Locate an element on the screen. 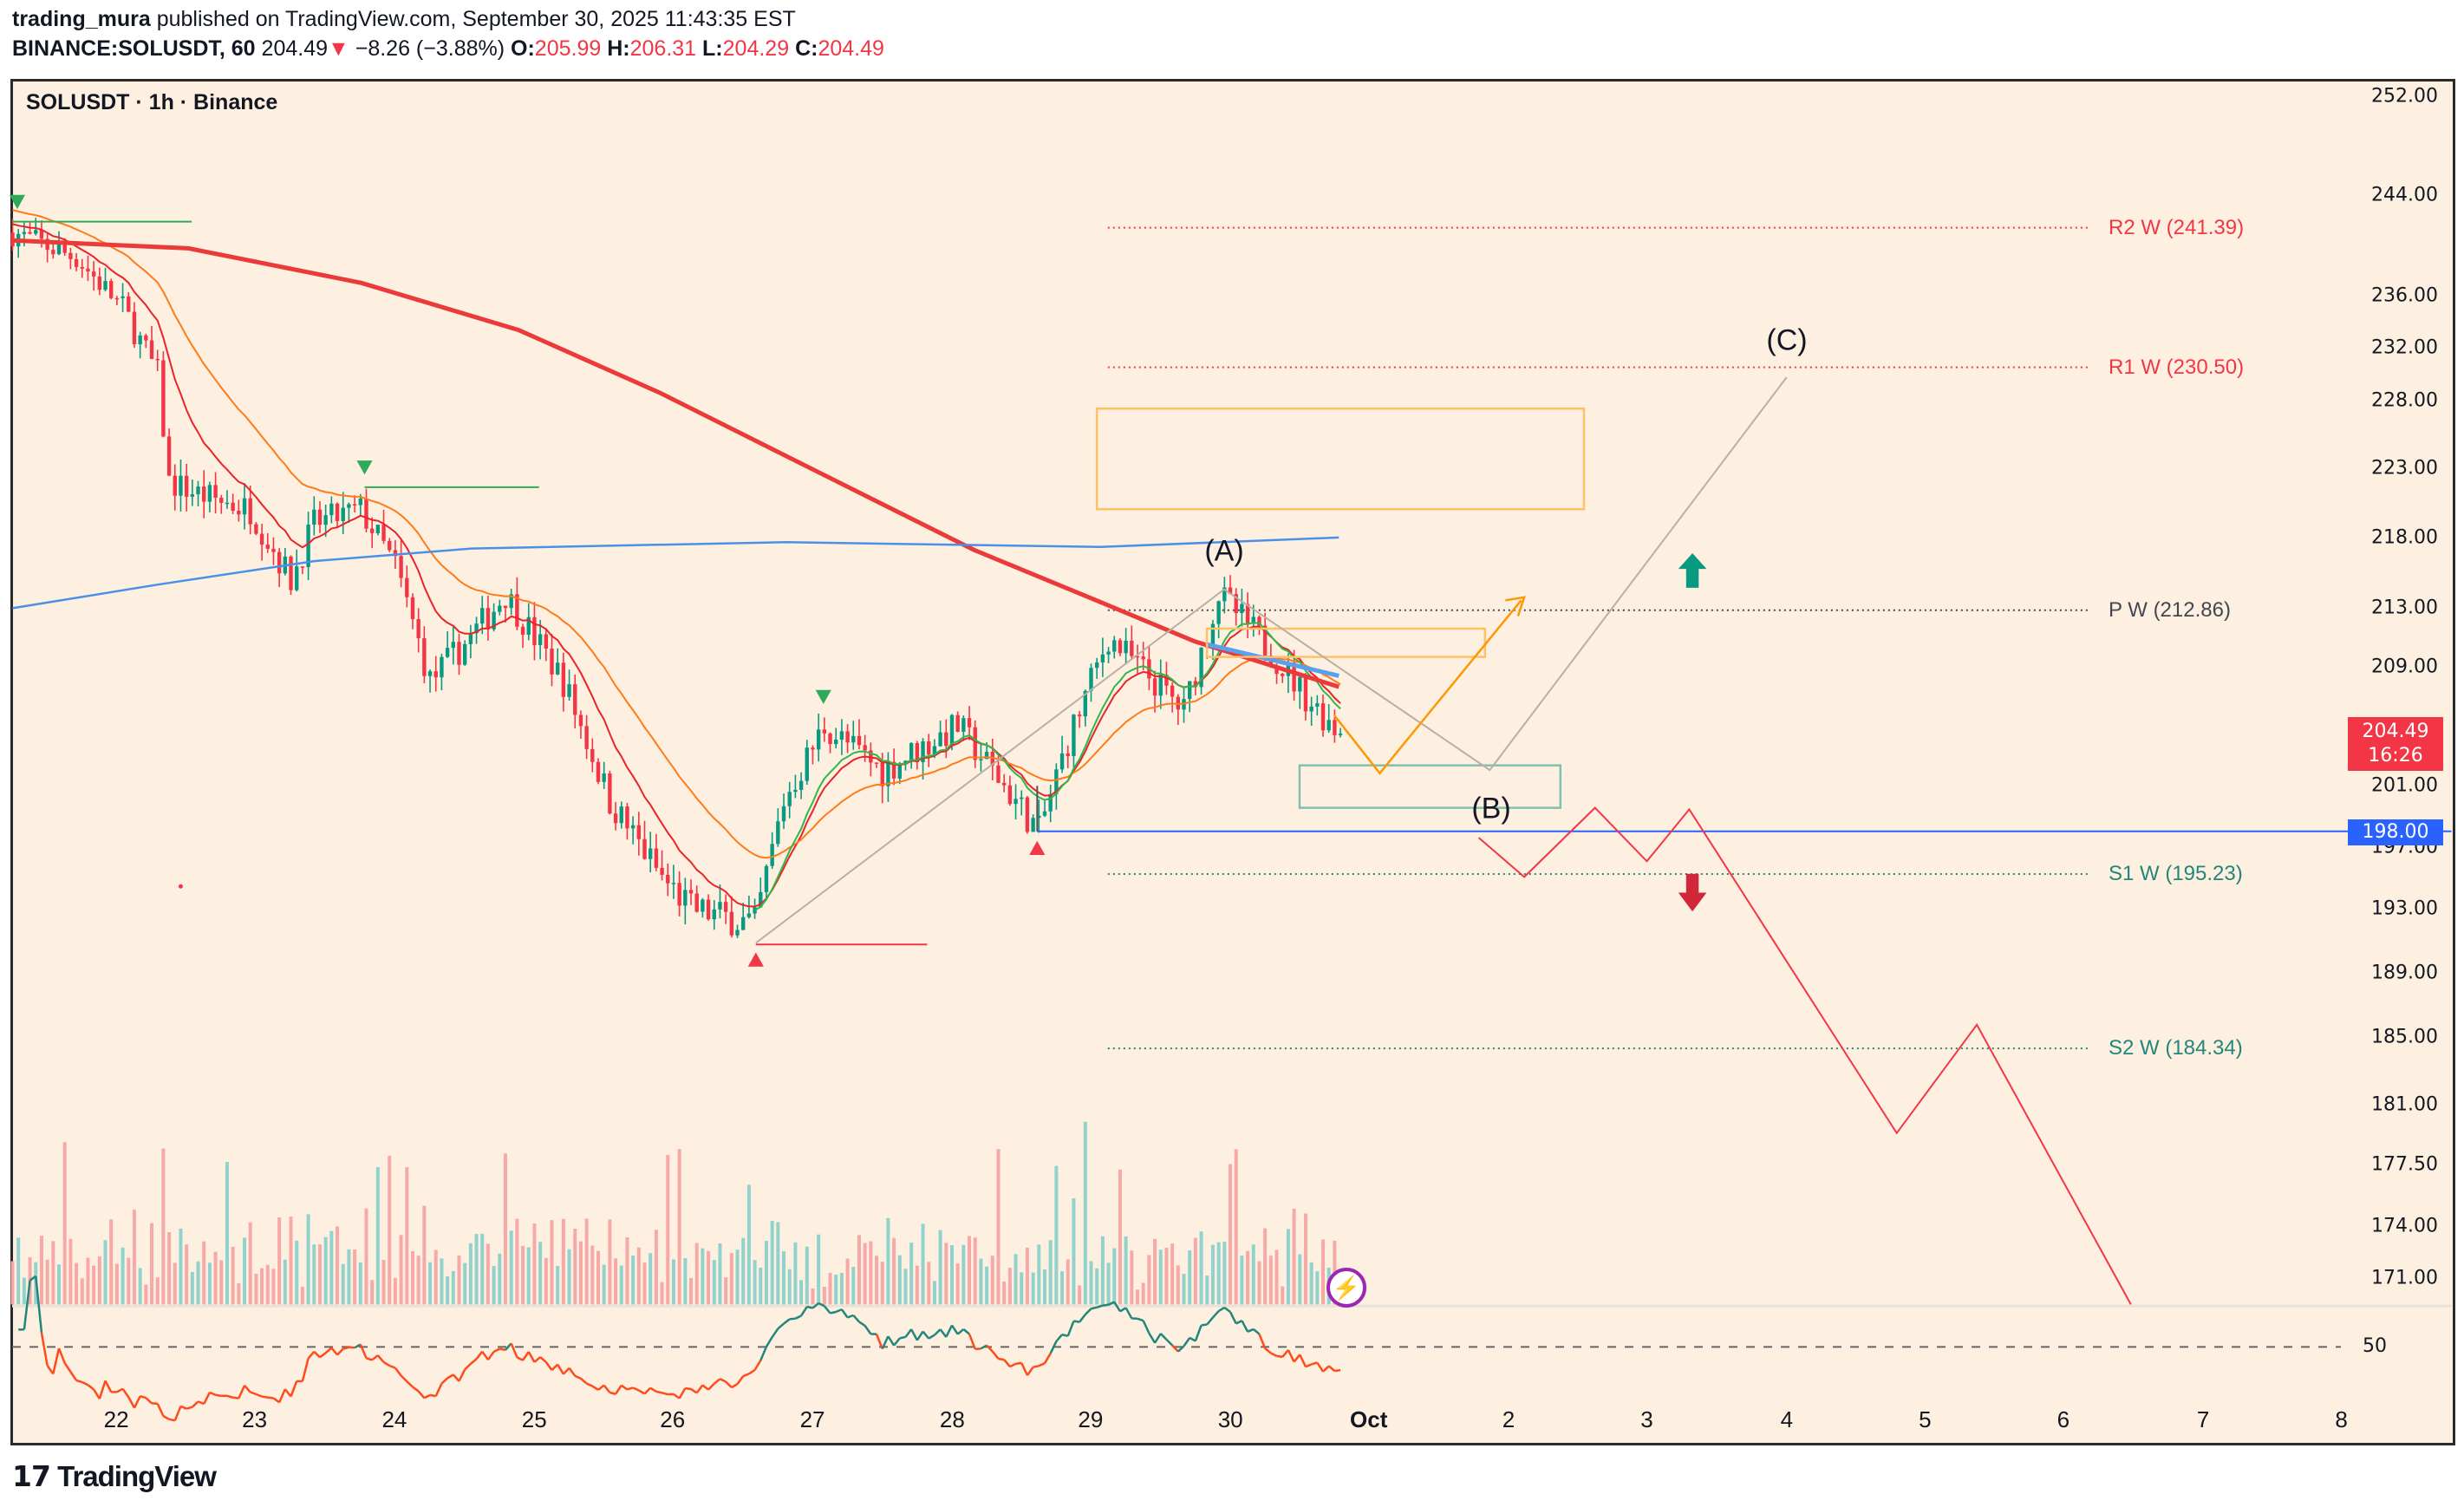 The height and width of the screenshot is (1507, 2464). tradingview-logo: 𝟭𝟳 TradingView is located at coordinates (114, 1476).